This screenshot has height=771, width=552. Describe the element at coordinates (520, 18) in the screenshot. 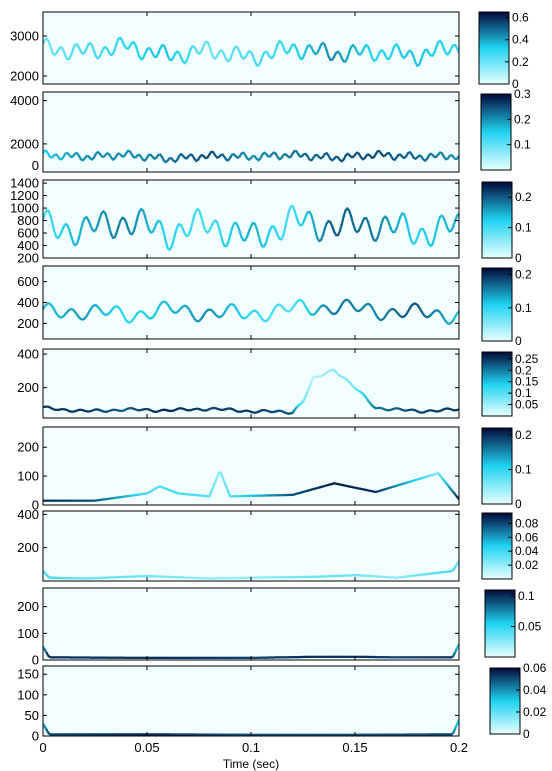

I see `colorbar-tick-label: 0.6` at that location.